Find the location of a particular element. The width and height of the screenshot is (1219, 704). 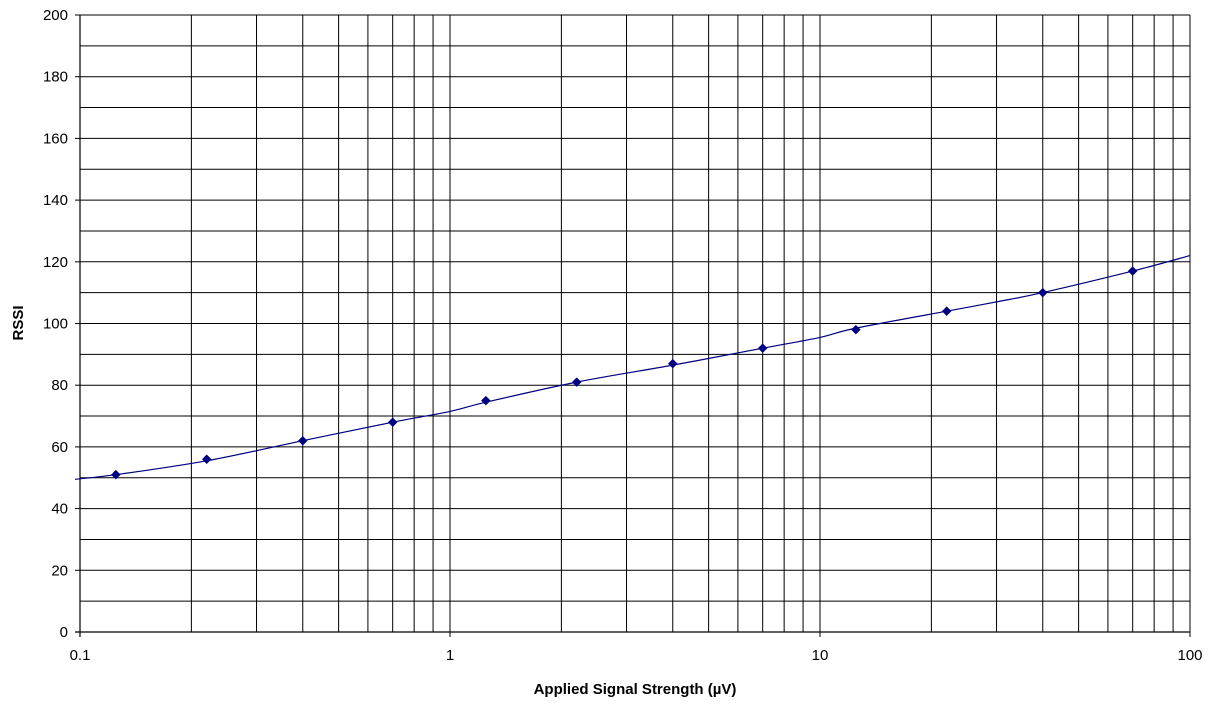

y-tick-label: 60 is located at coordinates (59, 447).